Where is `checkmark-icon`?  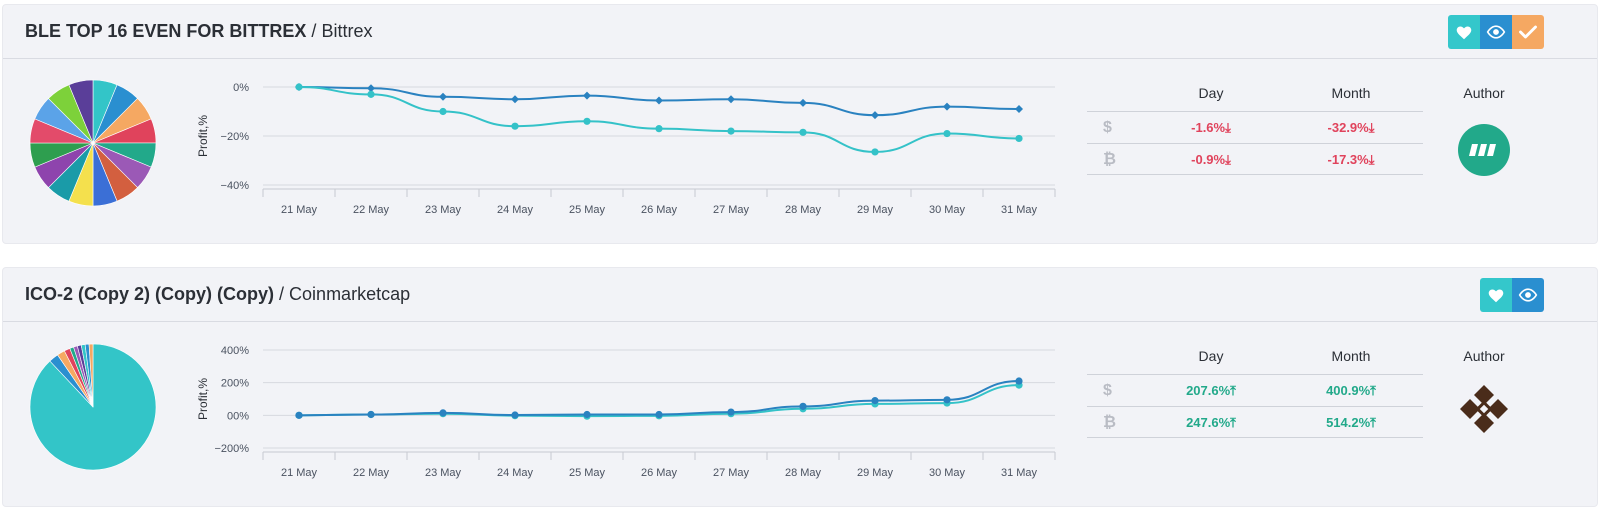
checkmark-icon is located at coordinates (1528, 32).